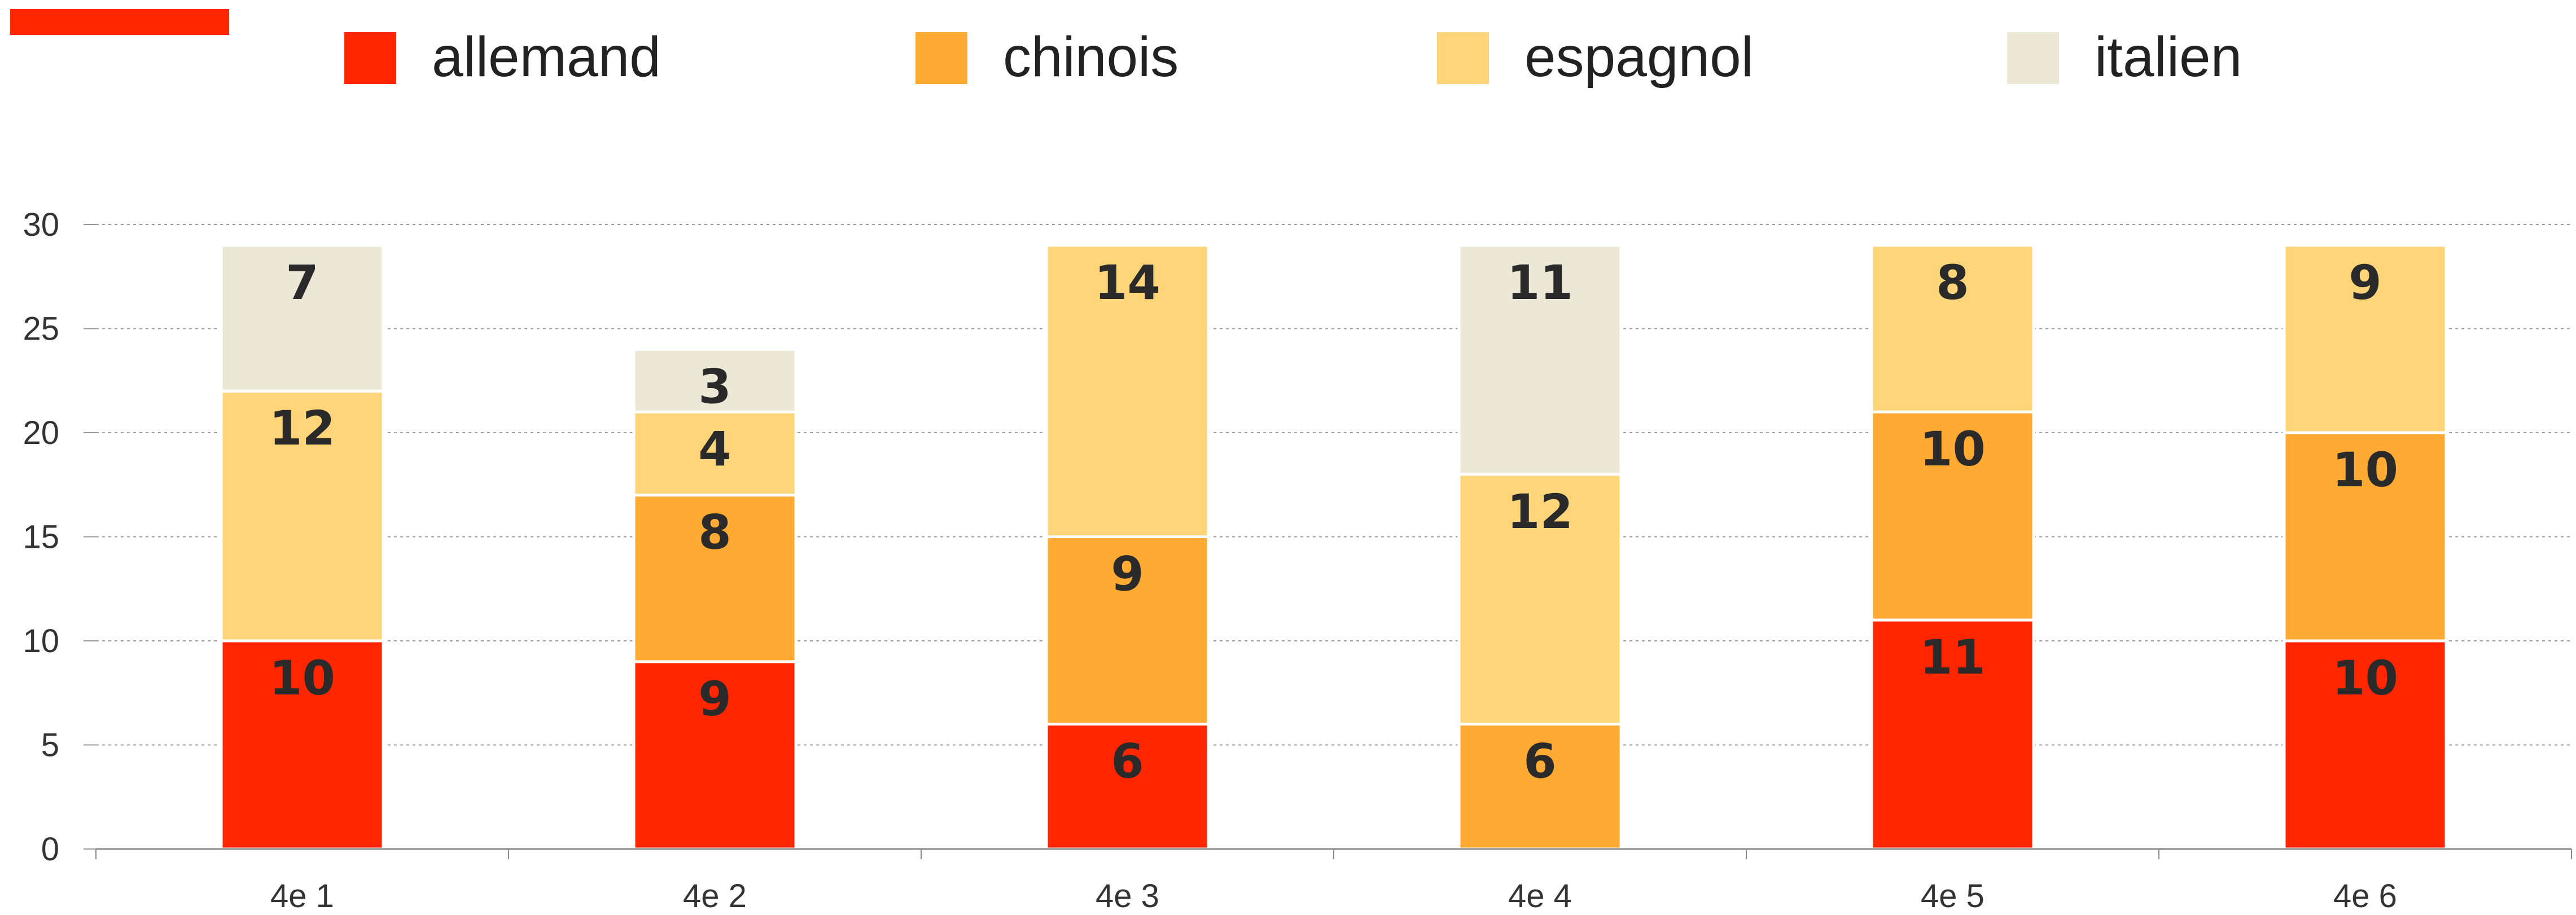  Describe the element at coordinates (2365, 282) in the screenshot. I see `data-label-espagnol: 9` at that location.